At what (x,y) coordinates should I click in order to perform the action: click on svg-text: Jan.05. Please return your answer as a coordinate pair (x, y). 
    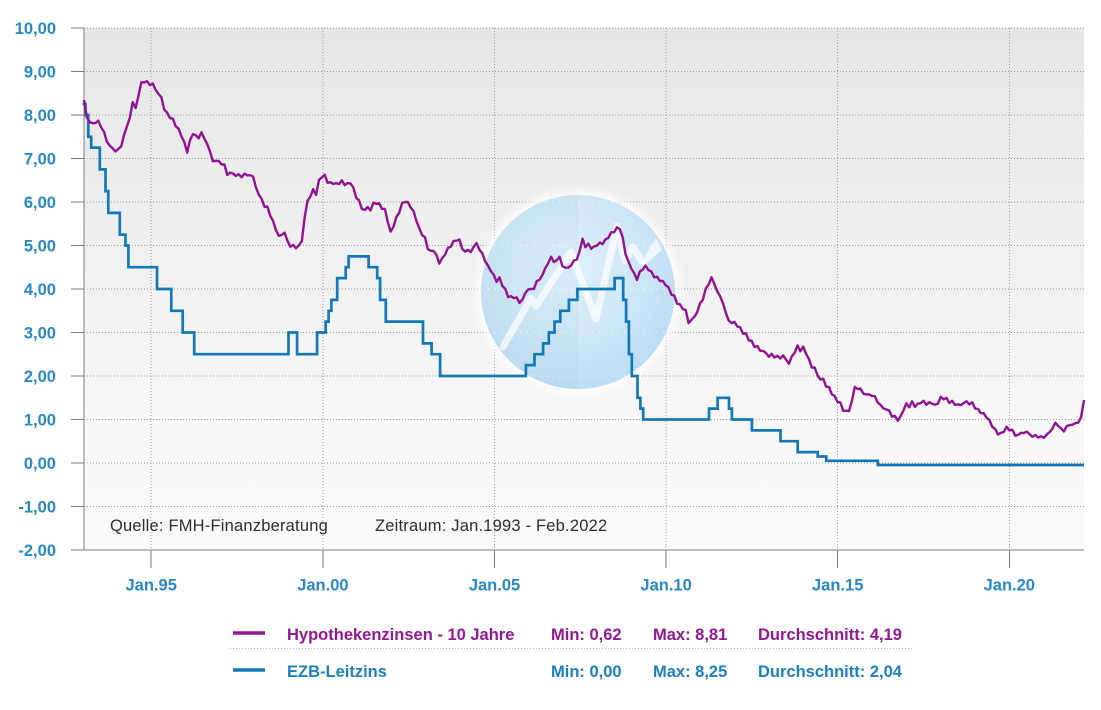
    Looking at the image, I should click on (494, 586).